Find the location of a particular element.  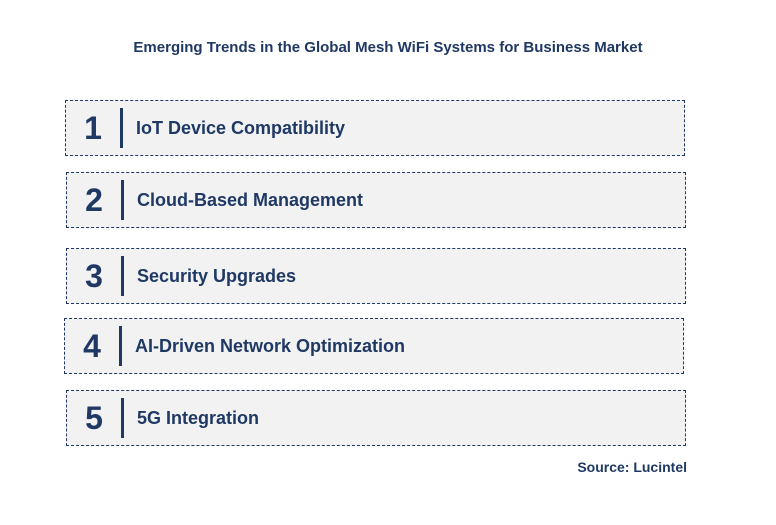

trend-number: 5 is located at coordinates (94, 417).